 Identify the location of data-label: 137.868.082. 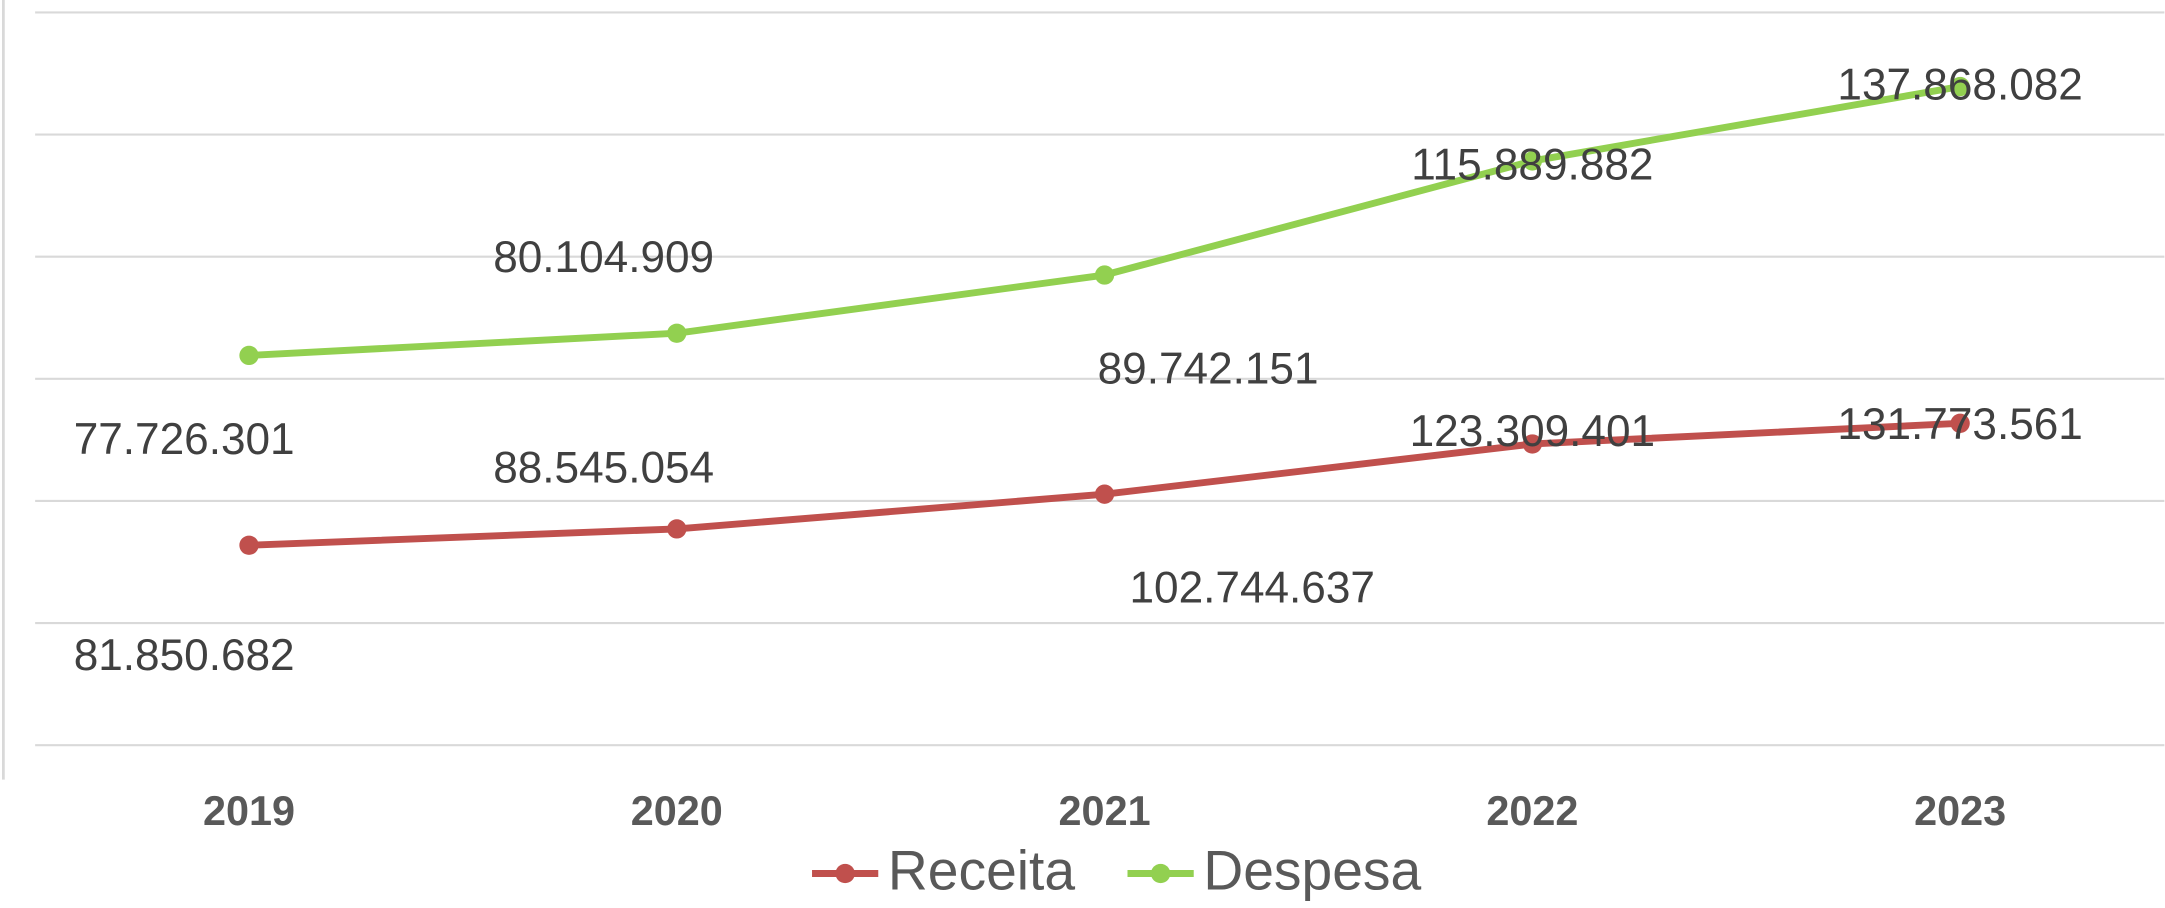
(1959, 85).